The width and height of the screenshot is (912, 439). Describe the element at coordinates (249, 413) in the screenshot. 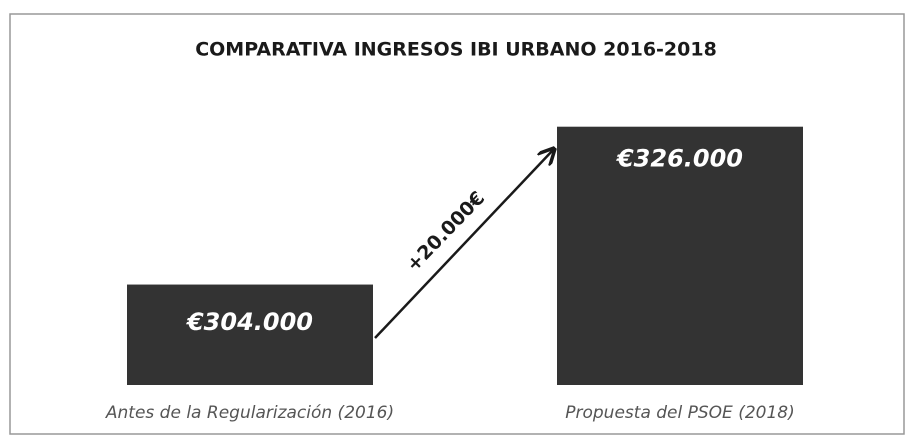

I see `x-tick-label: Antes de la Regularización (2016)` at that location.